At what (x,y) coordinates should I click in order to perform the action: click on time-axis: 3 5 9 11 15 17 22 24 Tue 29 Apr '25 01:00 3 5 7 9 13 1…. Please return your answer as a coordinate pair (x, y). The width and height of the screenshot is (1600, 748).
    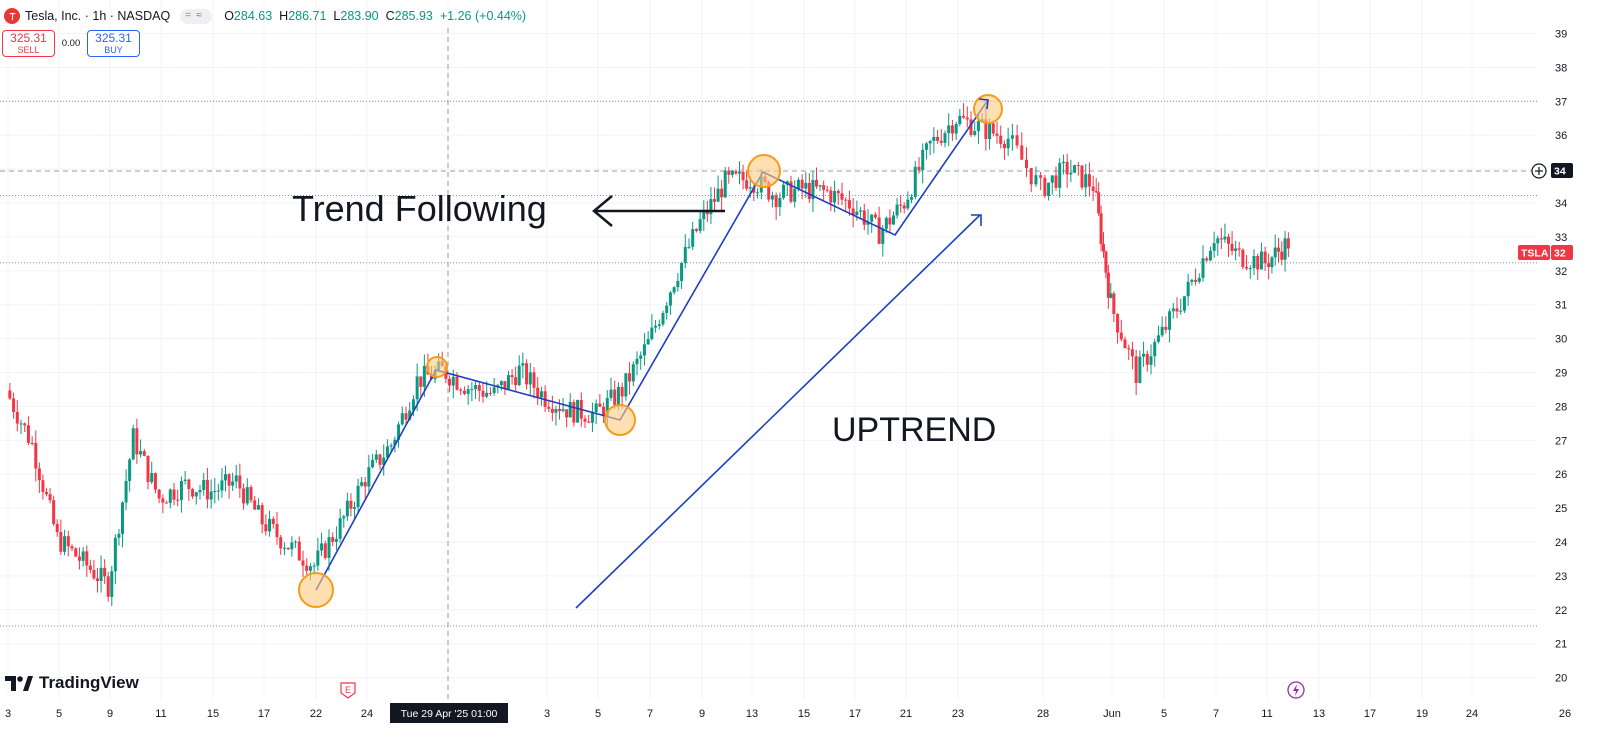
    Looking at the image, I should click on (800, 714).